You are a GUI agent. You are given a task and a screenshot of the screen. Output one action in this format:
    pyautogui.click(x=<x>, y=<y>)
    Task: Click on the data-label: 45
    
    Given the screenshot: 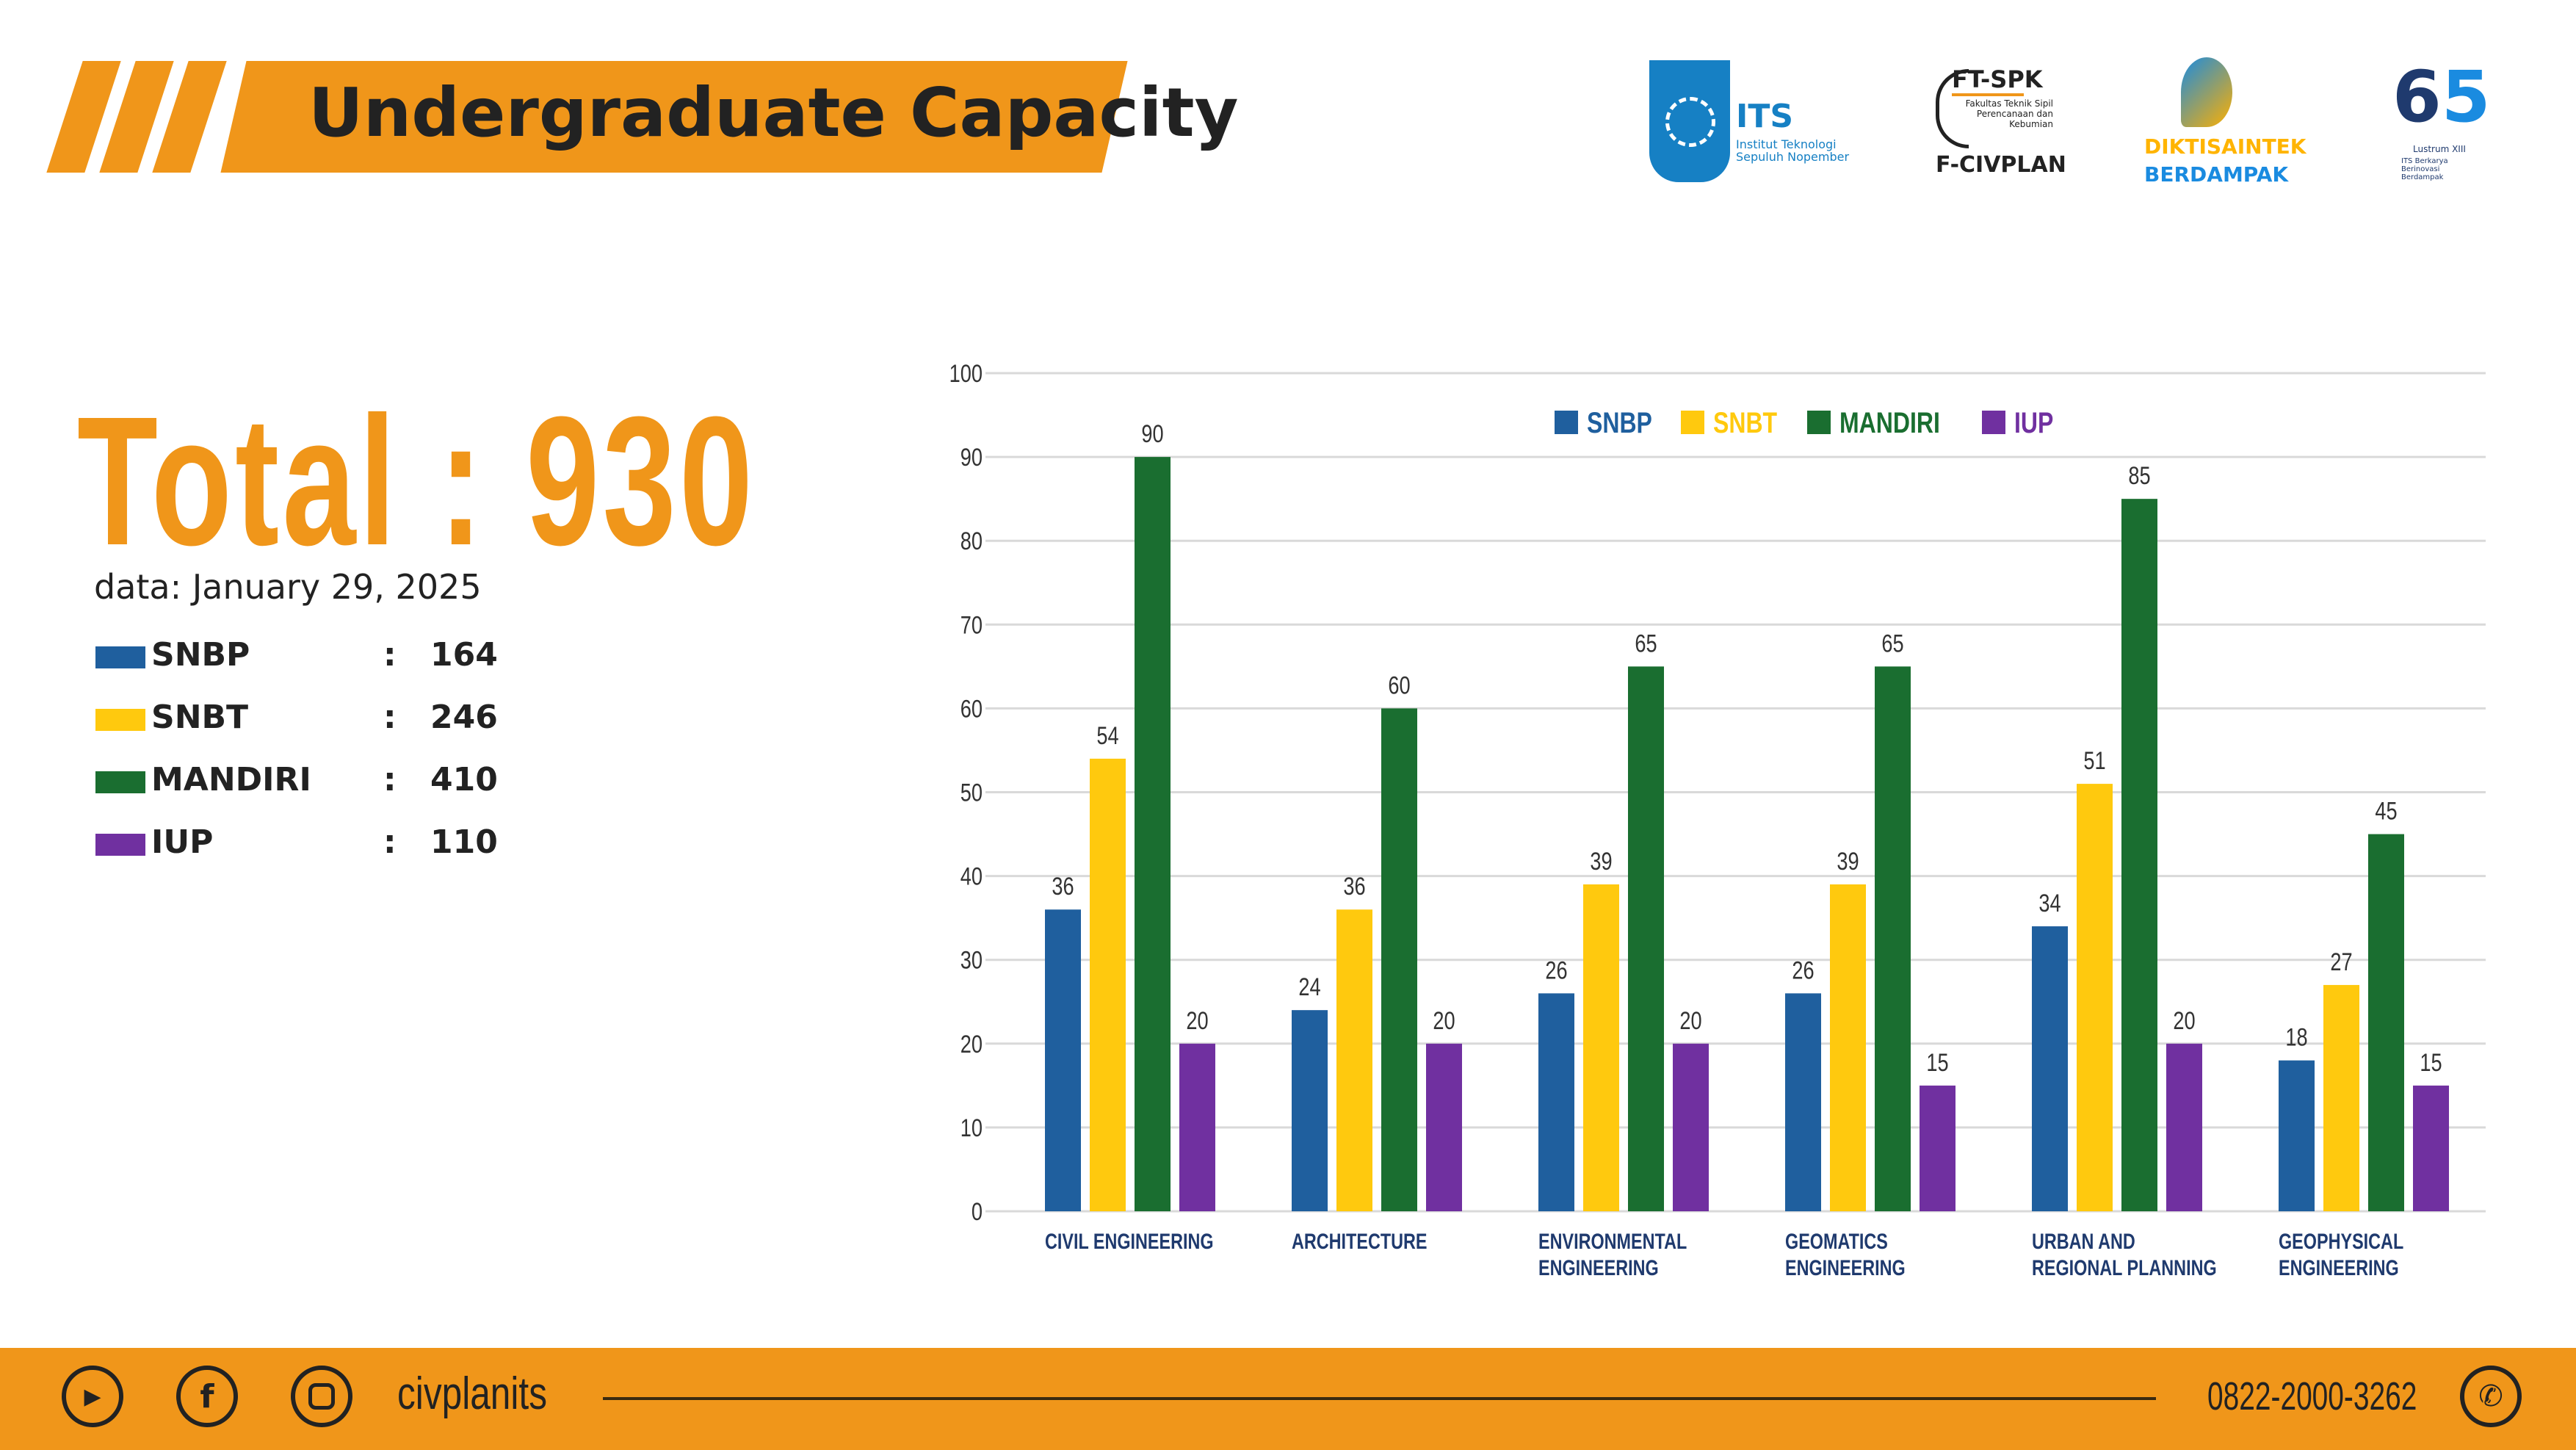 What is the action you would take?
    pyautogui.click(x=2386, y=811)
    